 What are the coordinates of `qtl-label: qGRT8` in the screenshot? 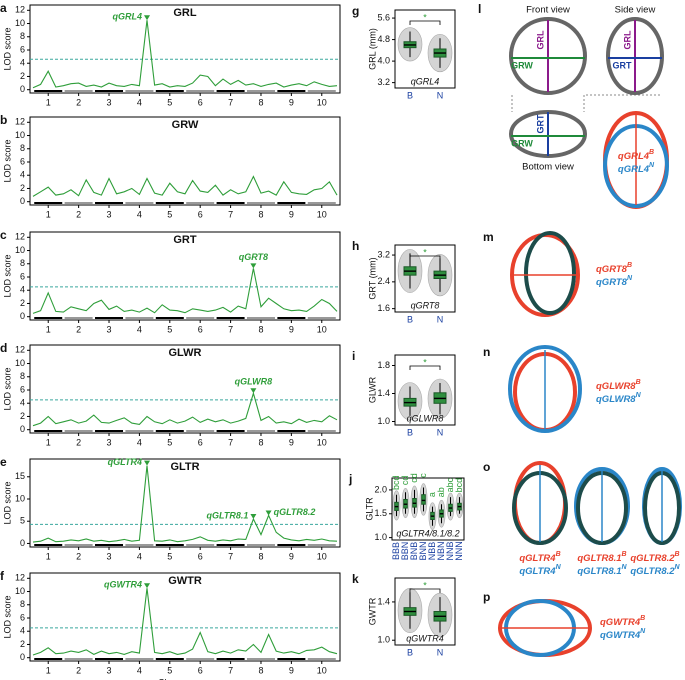 It's located at (425, 305).